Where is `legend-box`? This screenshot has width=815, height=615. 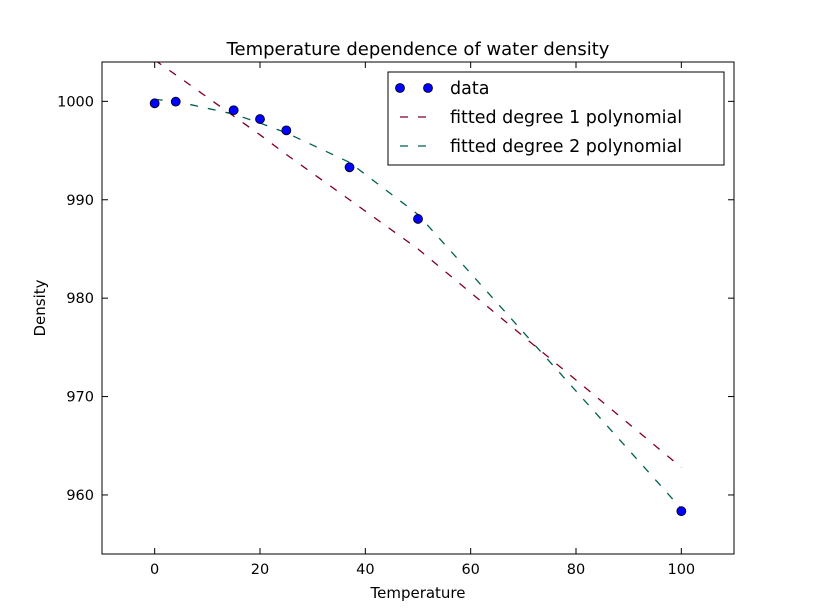 legend-box is located at coordinates (556, 118).